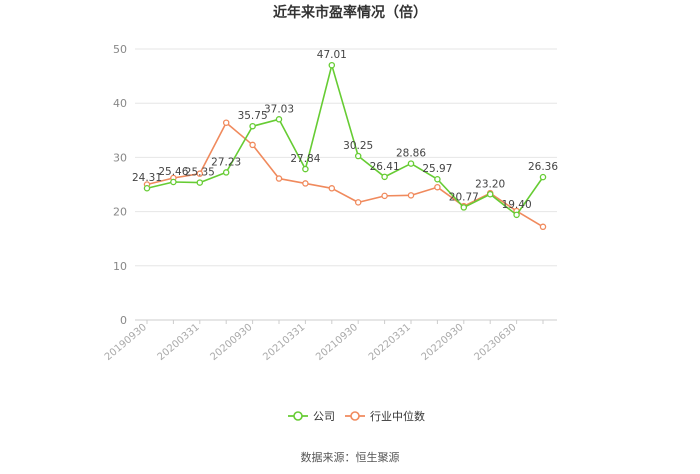  I want to click on x-tick-label: 20200930, so click(231, 342).